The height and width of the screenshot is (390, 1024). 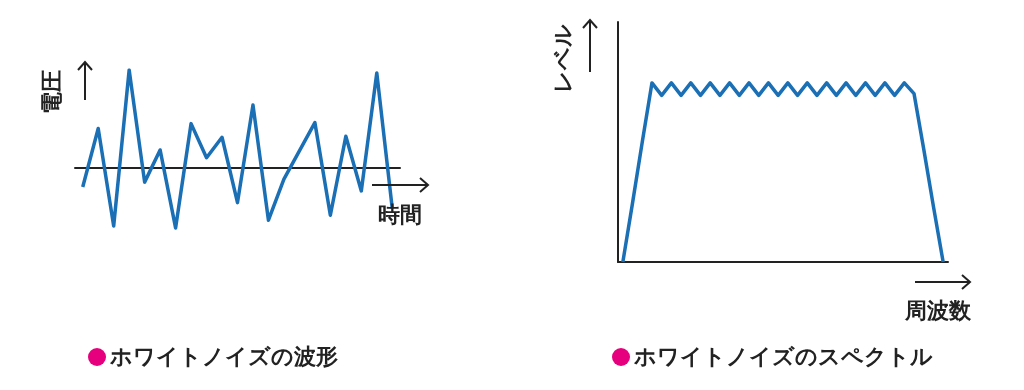 What do you see at coordinates (224, 357) in the screenshot?
I see `text: ホワイトノイズの波形` at bounding box center [224, 357].